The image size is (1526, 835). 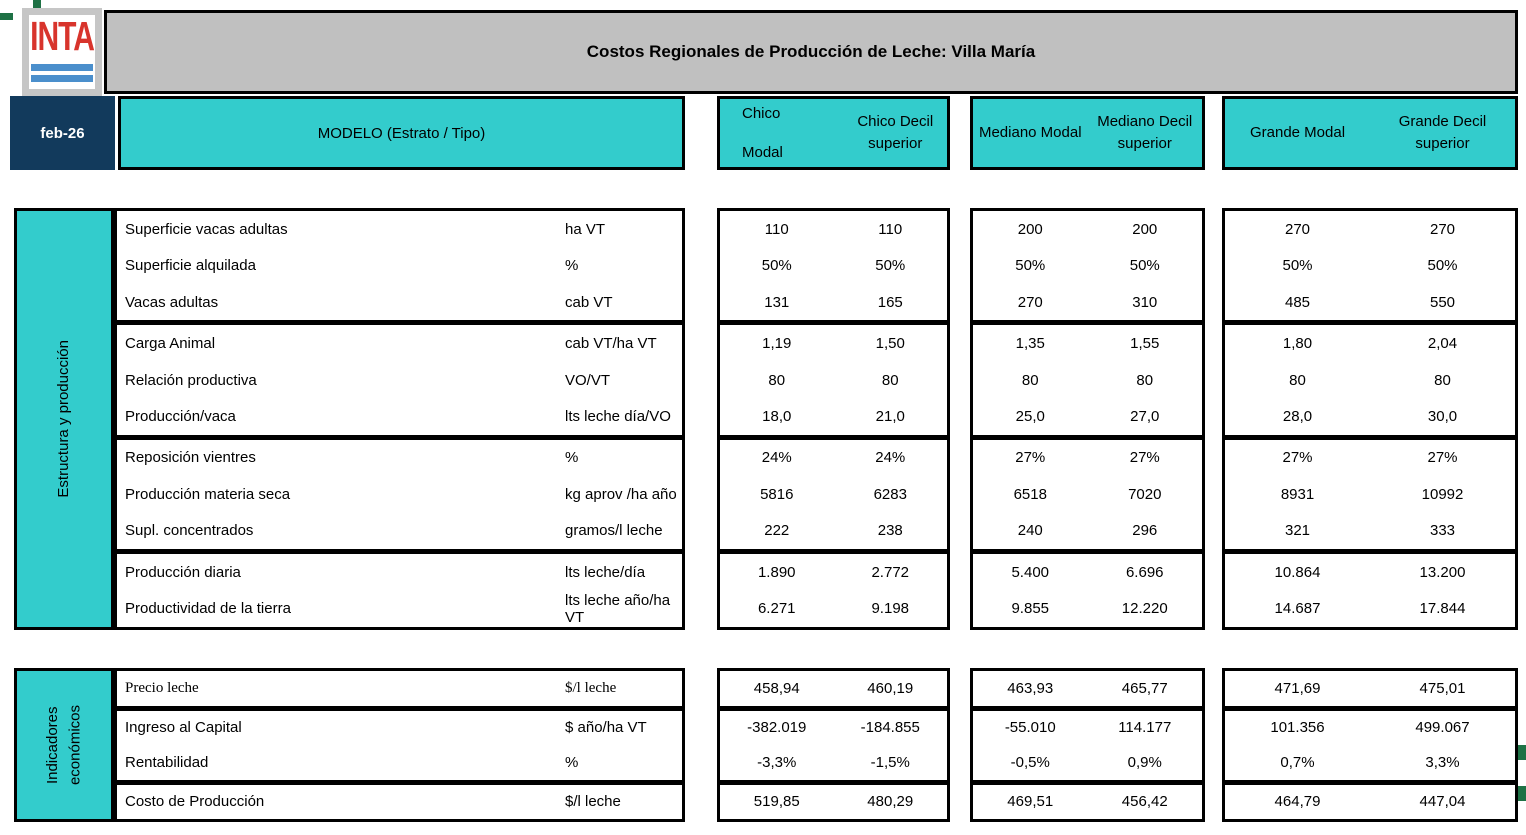 What do you see at coordinates (1030, 728) in the screenshot?
I see `value-cell: -55.010` at bounding box center [1030, 728].